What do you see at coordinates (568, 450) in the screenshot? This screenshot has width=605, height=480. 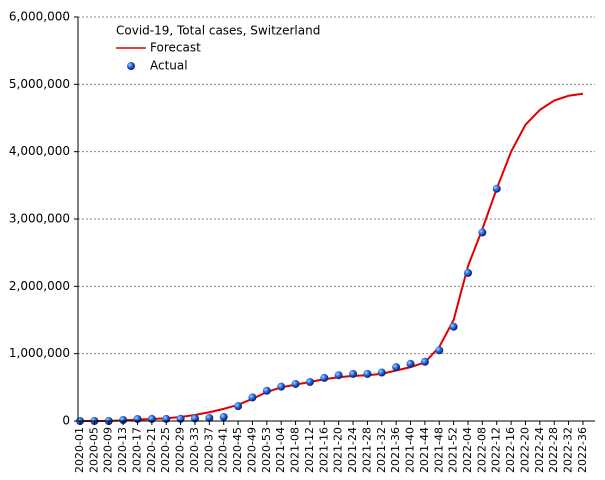 I see `x-tick-label: 2022-32` at bounding box center [568, 450].